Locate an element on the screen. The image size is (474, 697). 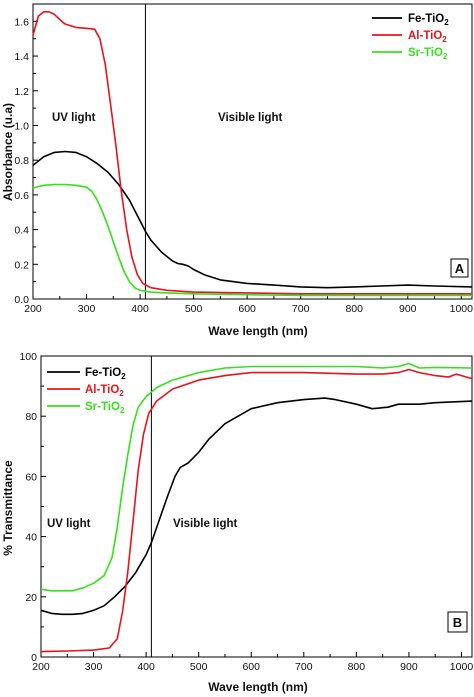
panel-a-x-axis: 200 300 400 500 600 700 800 900 1000 is located at coordinates (248, 304).